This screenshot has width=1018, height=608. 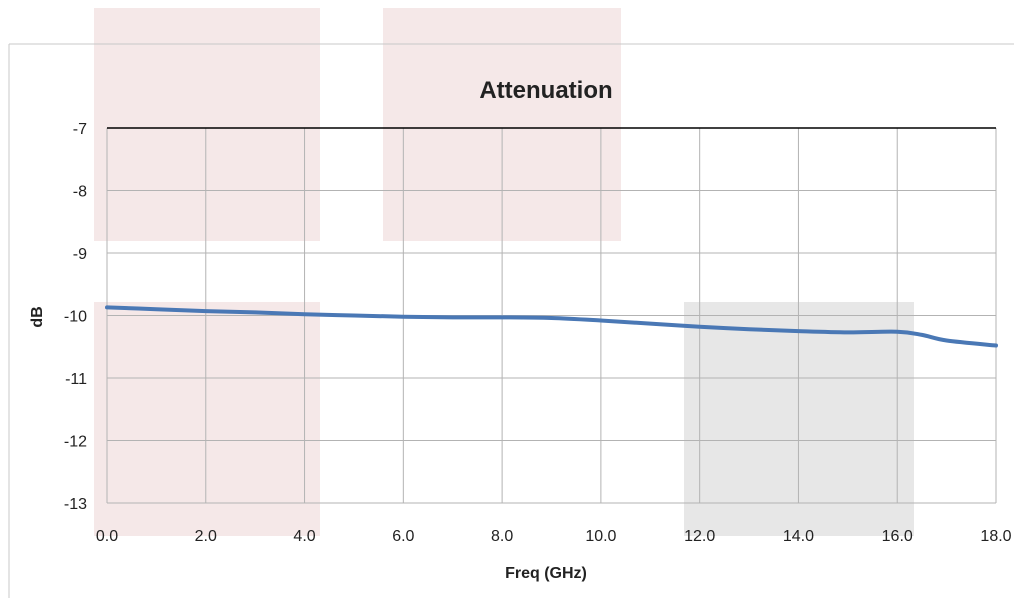 What do you see at coordinates (995, 536) in the screenshot?
I see `x-tick-label: 18.0` at bounding box center [995, 536].